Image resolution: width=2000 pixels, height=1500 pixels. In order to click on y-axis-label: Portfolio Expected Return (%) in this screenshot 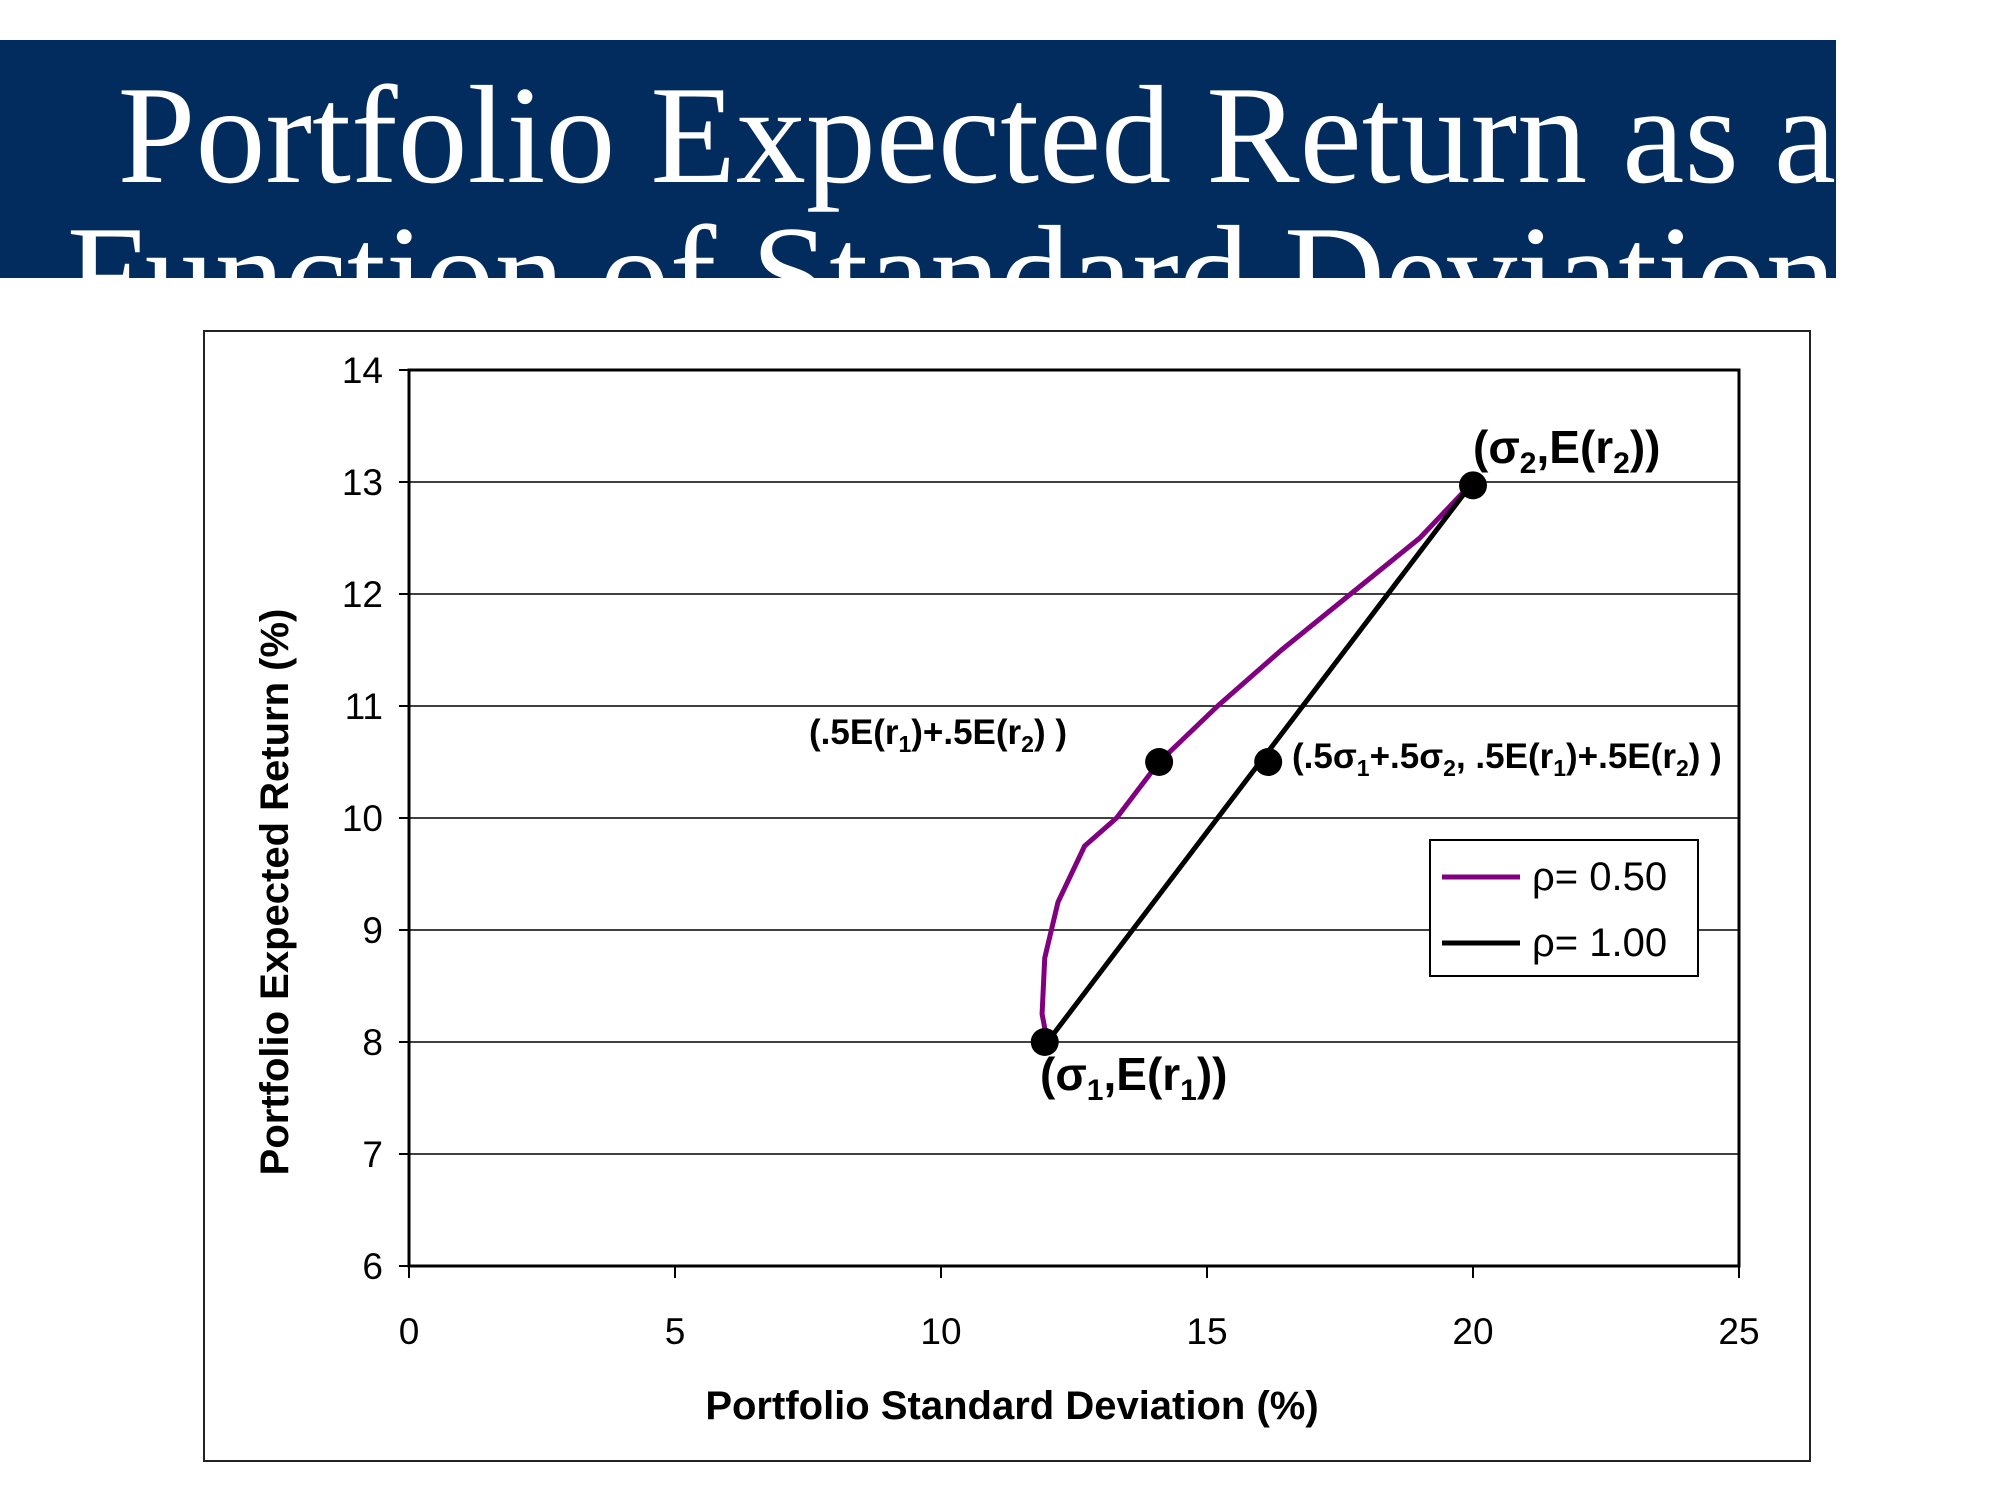, I will do `click(275, 892)`.